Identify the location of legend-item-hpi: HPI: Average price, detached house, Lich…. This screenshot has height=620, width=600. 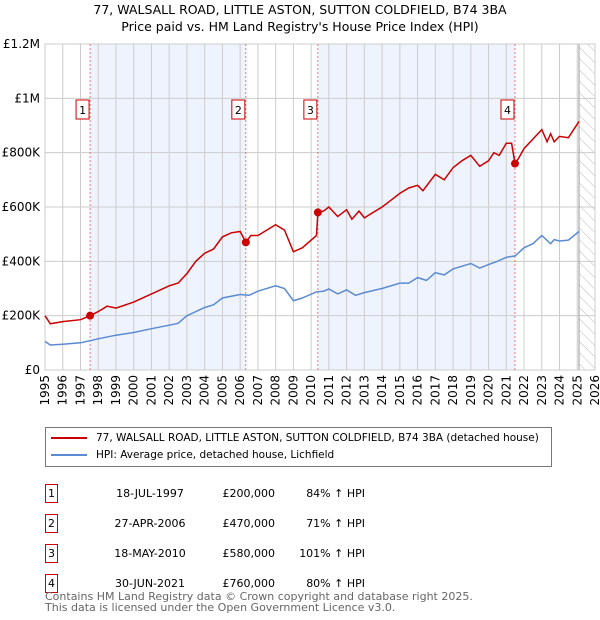
(192, 455).